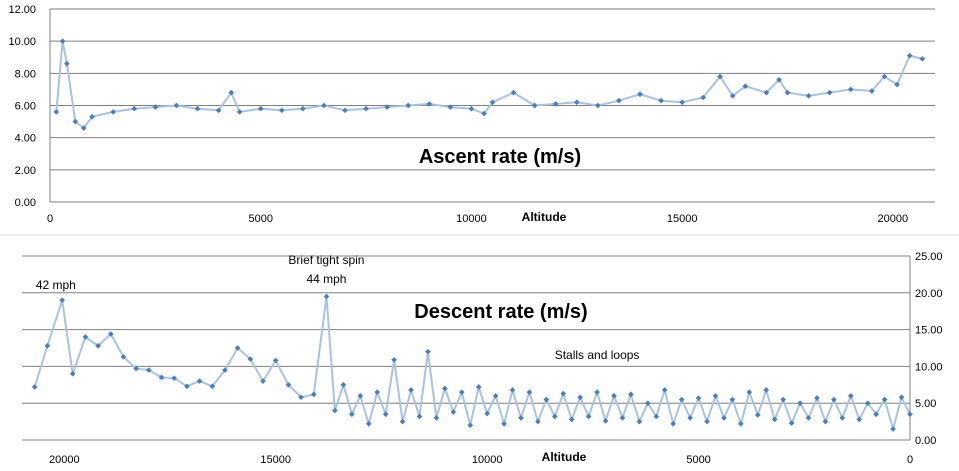  What do you see at coordinates (22, 42) in the screenshot?
I see `ascent-y-tick-label: 10.00` at bounding box center [22, 42].